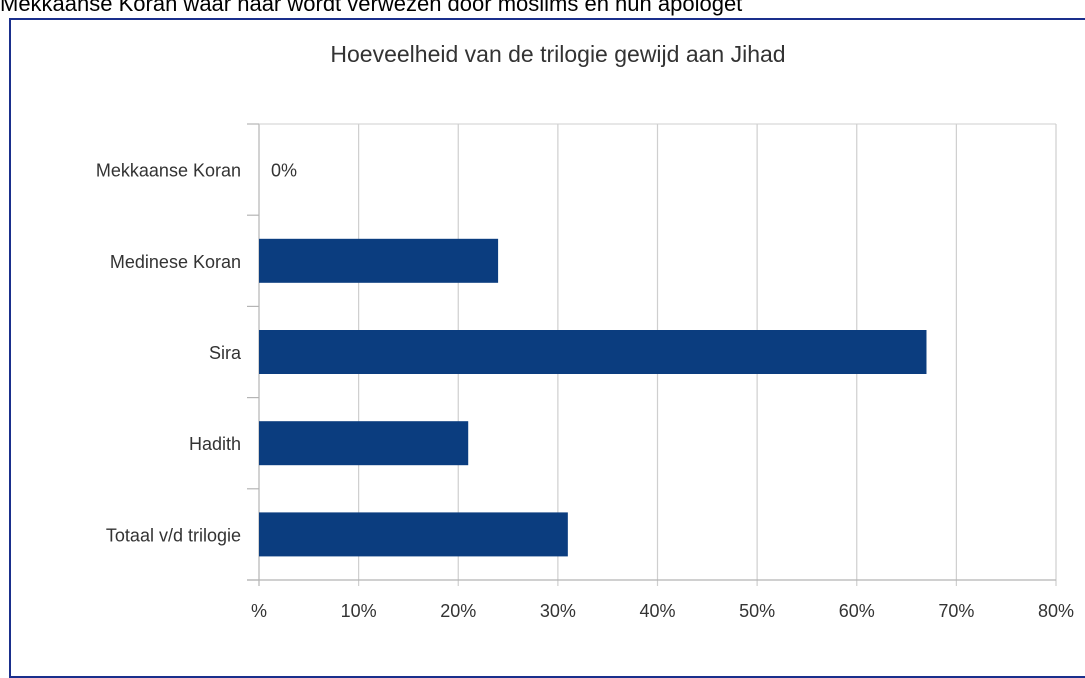 The width and height of the screenshot is (1085, 678). What do you see at coordinates (168, 171) in the screenshot?
I see `category-label: Mekkaanse Koran` at bounding box center [168, 171].